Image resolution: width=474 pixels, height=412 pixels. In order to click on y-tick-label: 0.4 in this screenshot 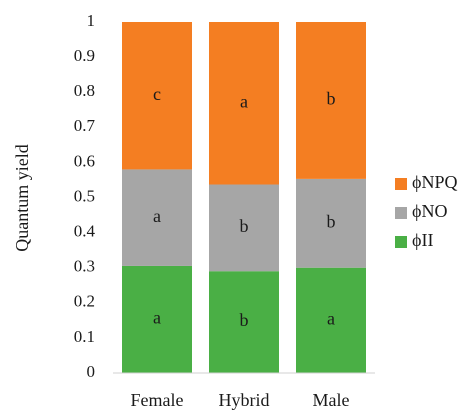, I will do `click(85, 231)`.